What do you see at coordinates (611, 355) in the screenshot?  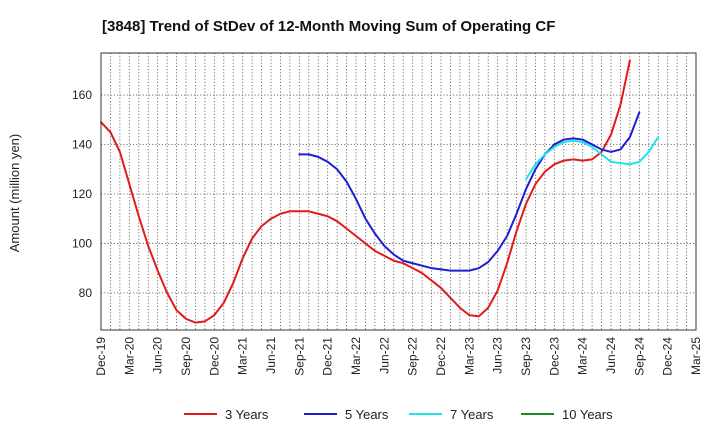 I see `x-tick-label: Jun-24` at bounding box center [611, 355].